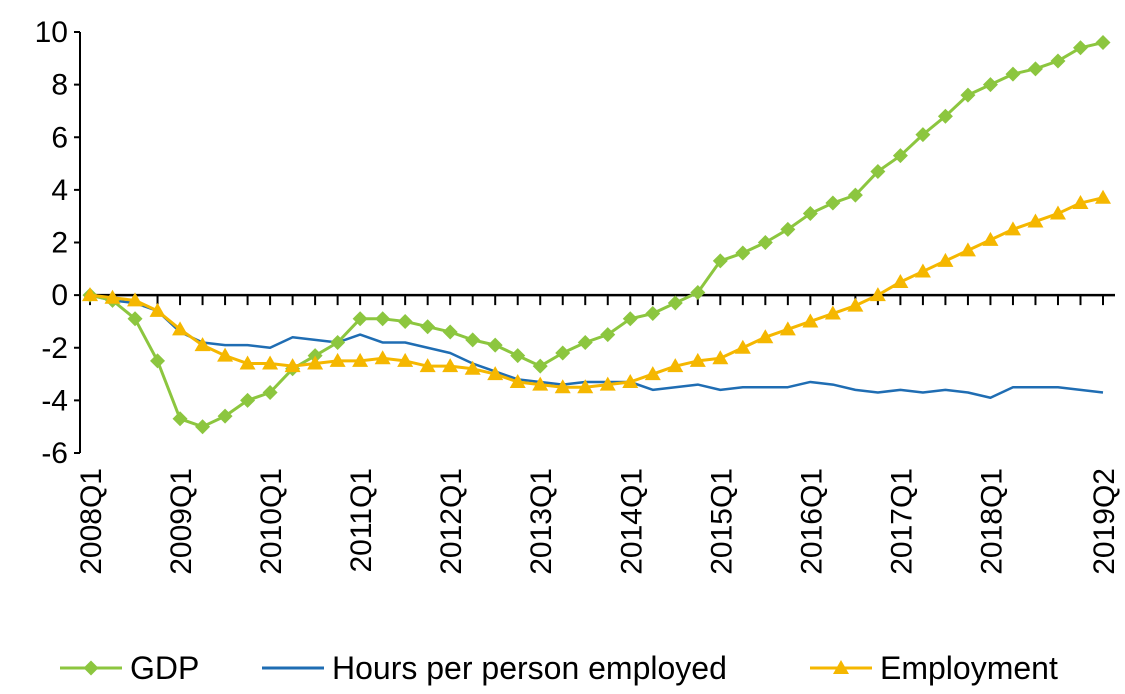 Image resolution: width=1125 pixels, height=694 pixels. Describe the element at coordinates (59, 295) in the screenshot. I see `y-tick-label: 0` at that location.